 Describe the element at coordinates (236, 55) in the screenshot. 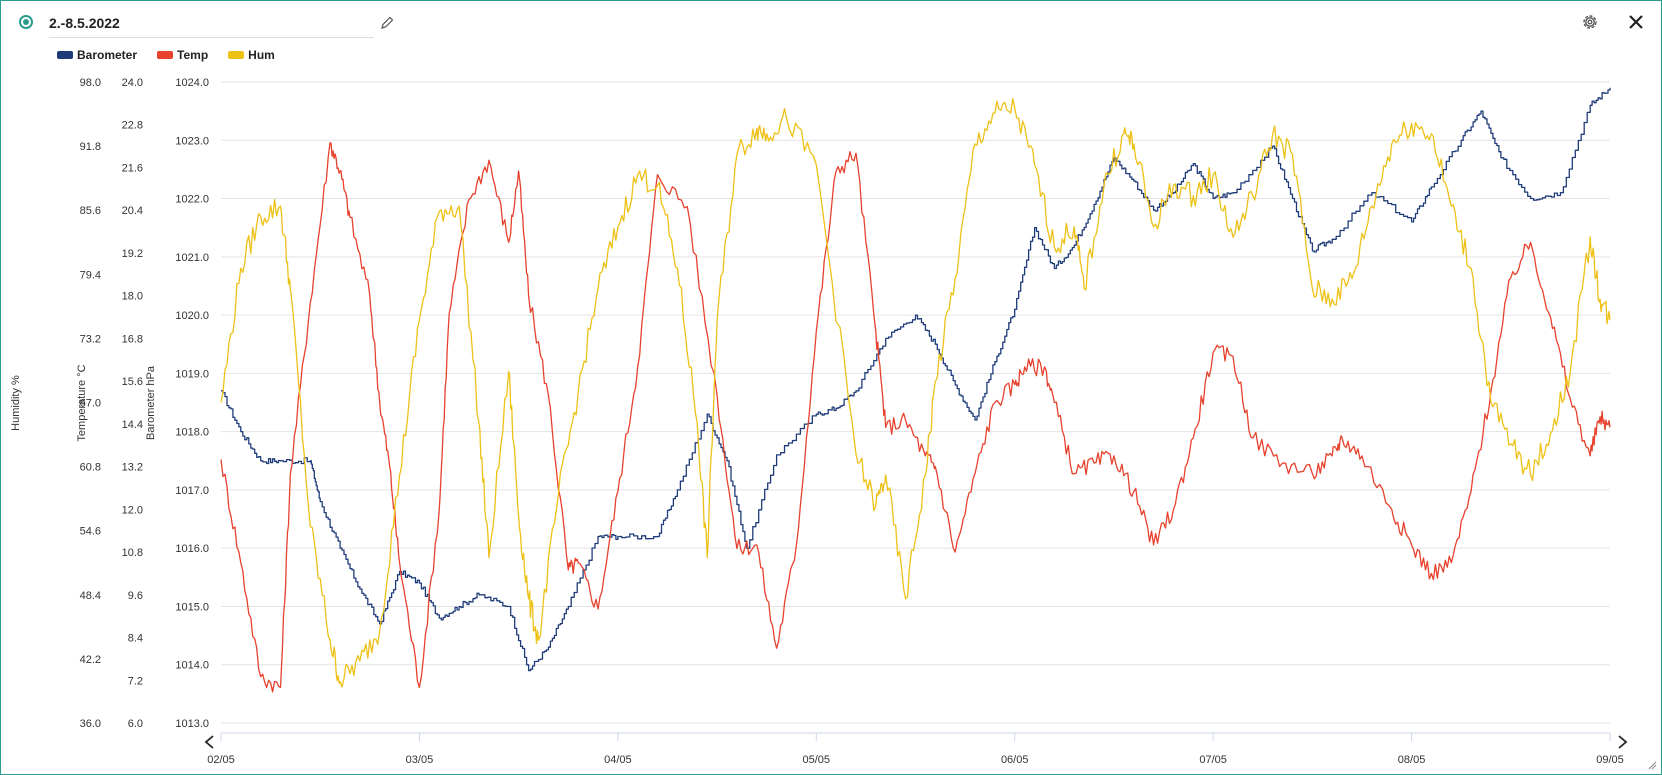

I see `legend-swatch-hum` at that location.